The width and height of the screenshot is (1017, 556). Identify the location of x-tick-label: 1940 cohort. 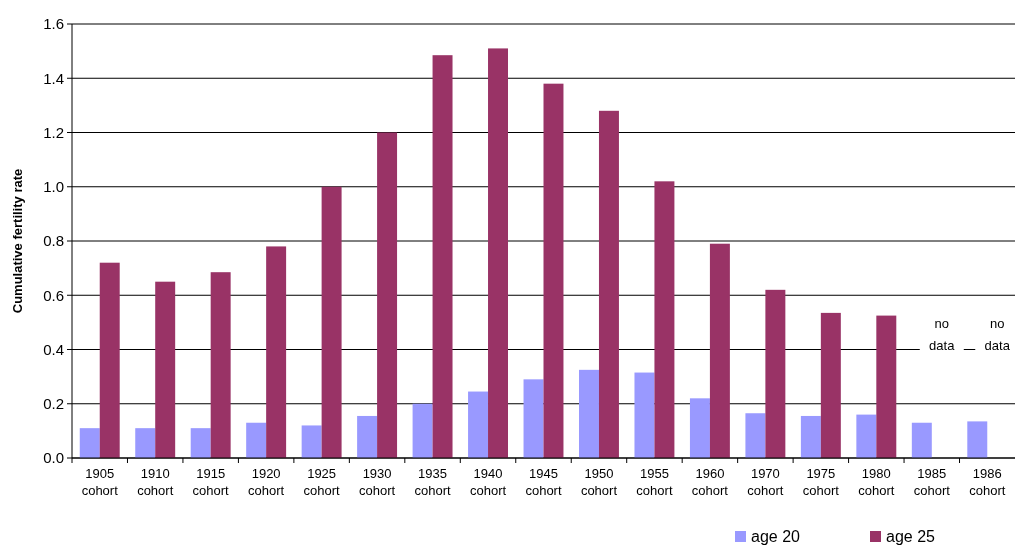
(488, 482).